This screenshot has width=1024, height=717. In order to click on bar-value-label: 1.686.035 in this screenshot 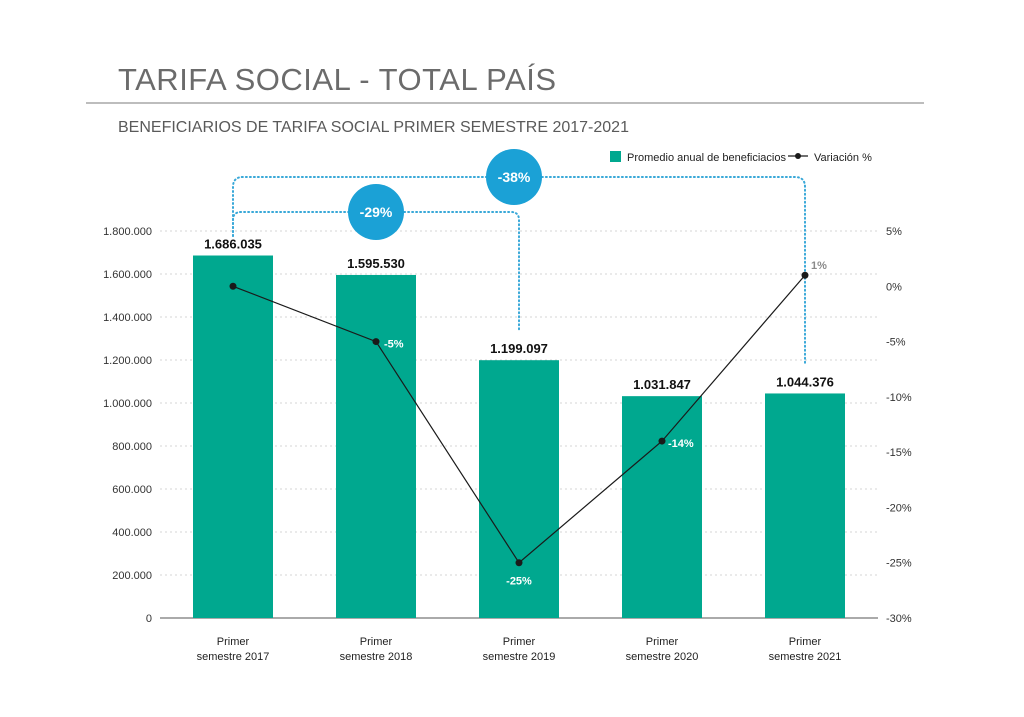, I will do `click(233, 244)`.